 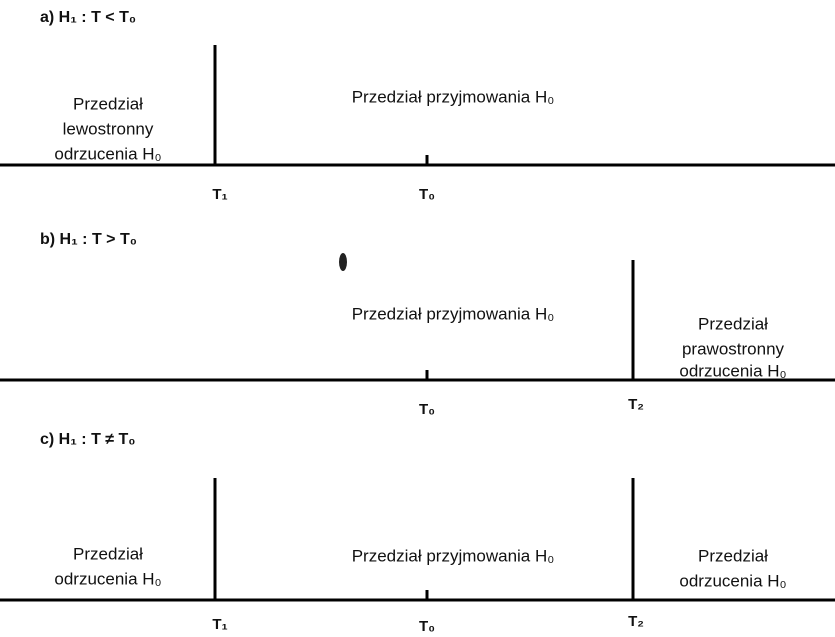 I want to click on region-text: lewostronny, so click(x=108, y=128).